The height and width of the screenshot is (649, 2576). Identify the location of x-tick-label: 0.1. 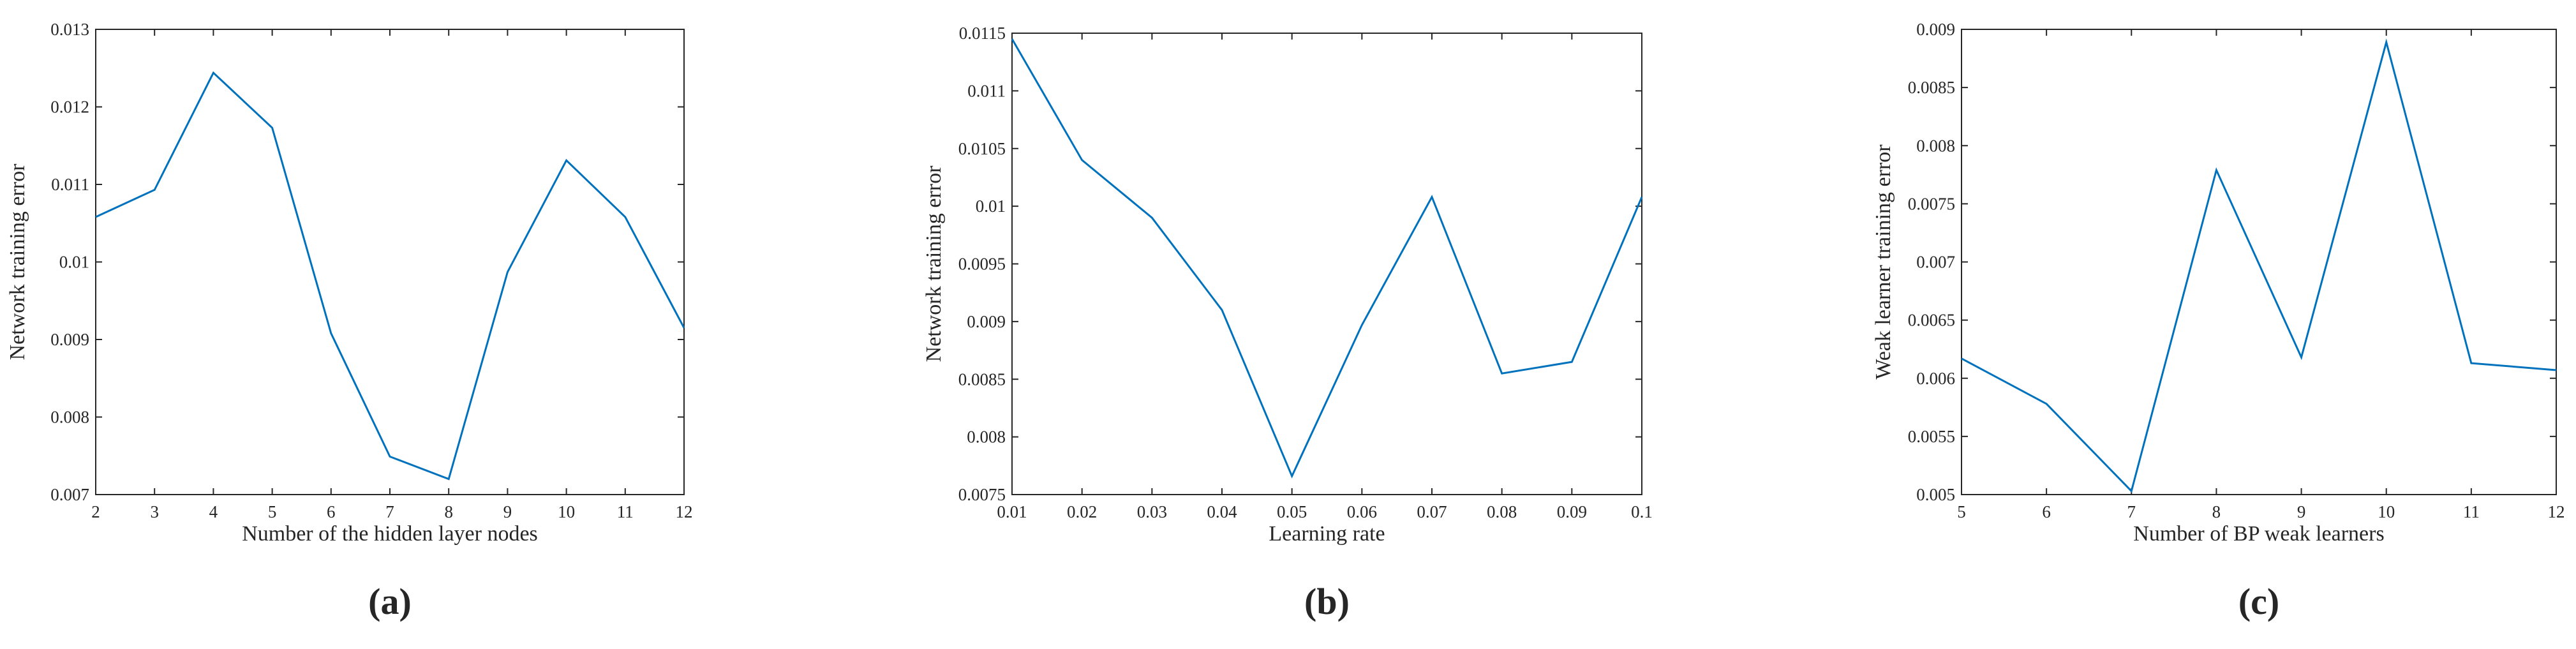
(1642, 511).